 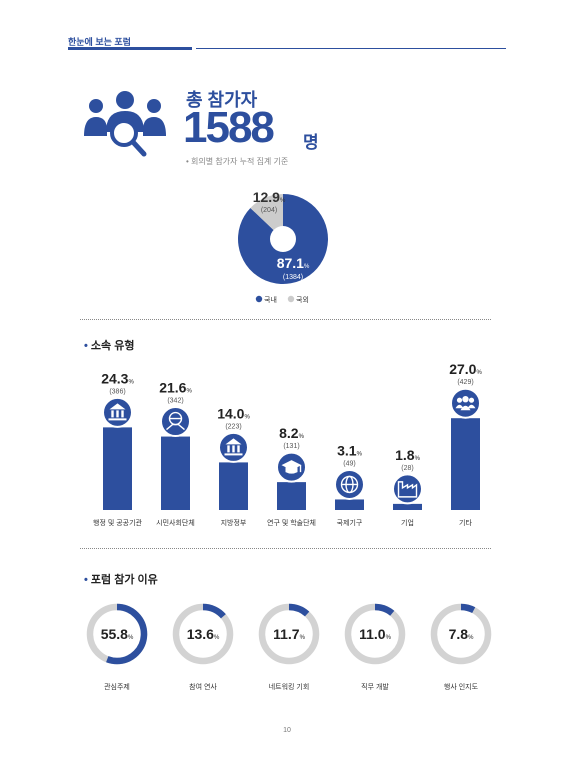 What do you see at coordinates (461, 686) in the screenshot?
I see `ring-category-label: 행사 인지도` at bounding box center [461, 686].